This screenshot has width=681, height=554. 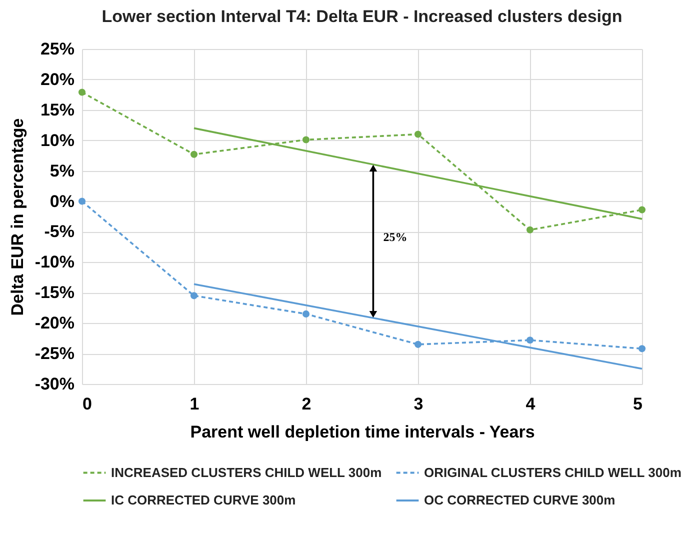 What do you see at coordinates (57, 49) in the screenshot?
I see `y-tick-label: 25%` at bounding box center [57, 49].